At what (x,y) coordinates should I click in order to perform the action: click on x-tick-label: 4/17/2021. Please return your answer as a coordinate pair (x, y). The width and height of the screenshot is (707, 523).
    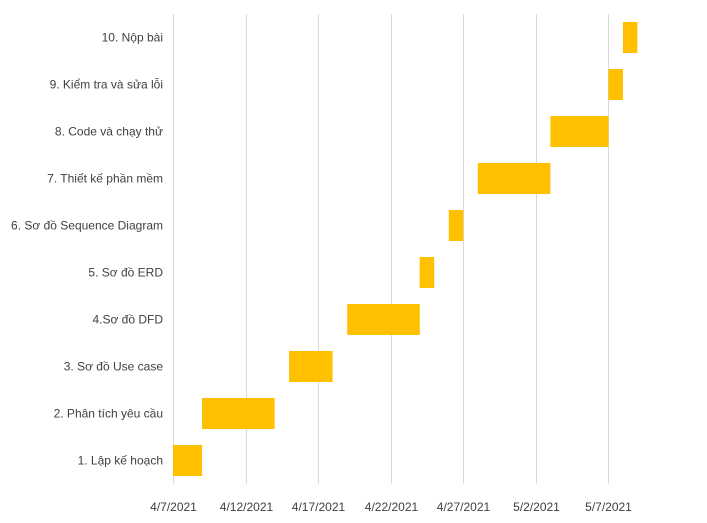
    Looking at the image, I should click on (319, 507).